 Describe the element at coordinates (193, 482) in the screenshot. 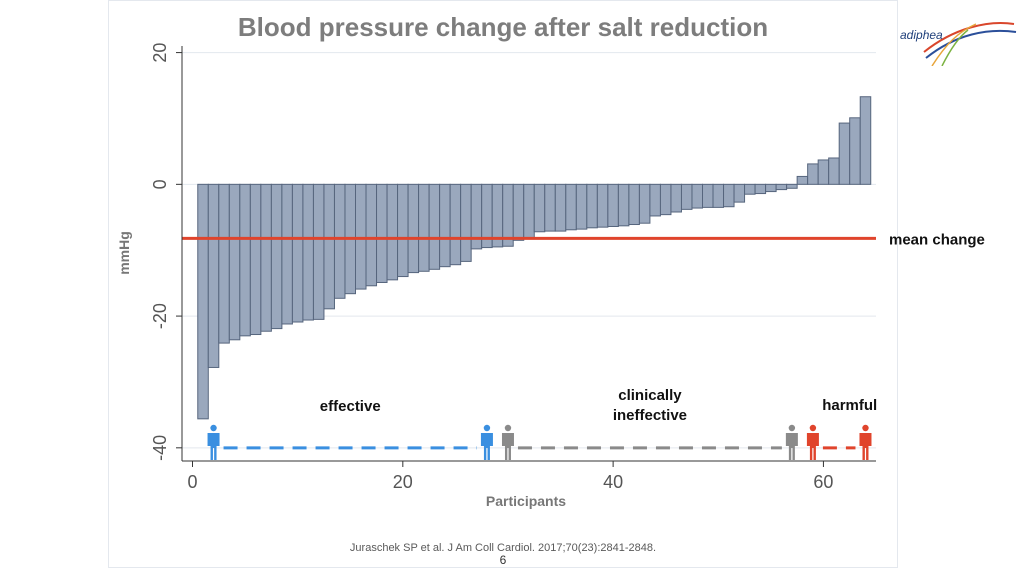

I see `x-tick-label: 0` at that location.